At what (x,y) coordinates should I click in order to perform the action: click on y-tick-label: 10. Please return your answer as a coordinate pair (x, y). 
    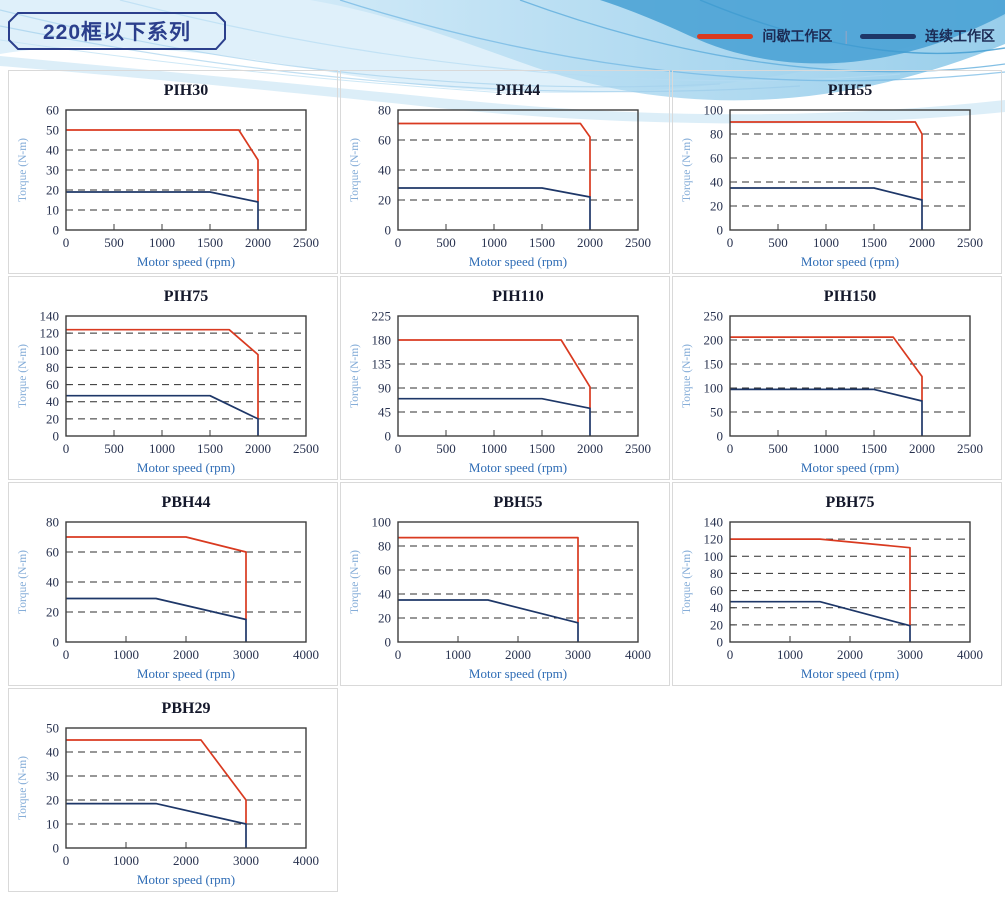
    Looking at the image, I should click on (52, 824).